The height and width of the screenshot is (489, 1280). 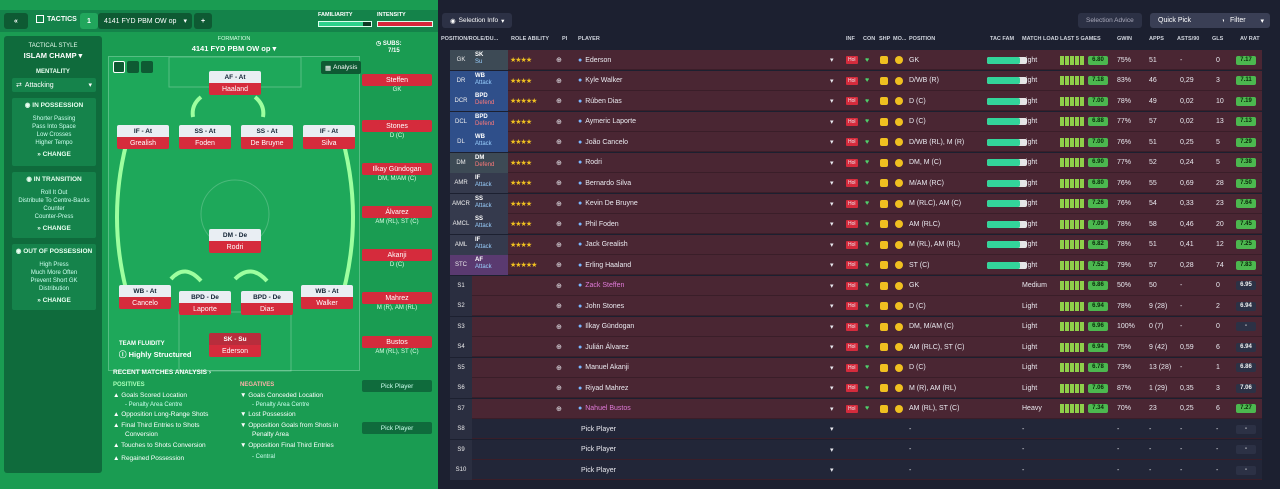 What do you see at coordinates (490, 162) in the screenshot?
I see `row-role: DM Defend` at bounding box center [490, 162].